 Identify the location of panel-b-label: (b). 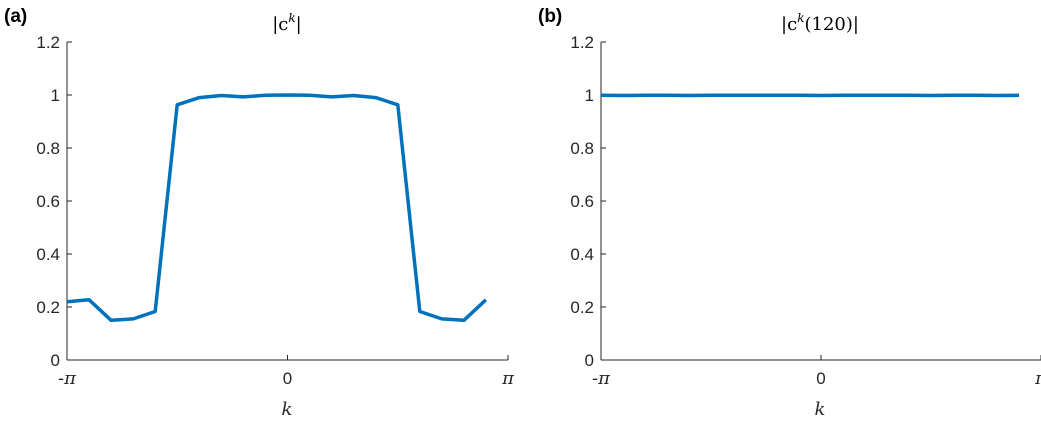
(550, 16).